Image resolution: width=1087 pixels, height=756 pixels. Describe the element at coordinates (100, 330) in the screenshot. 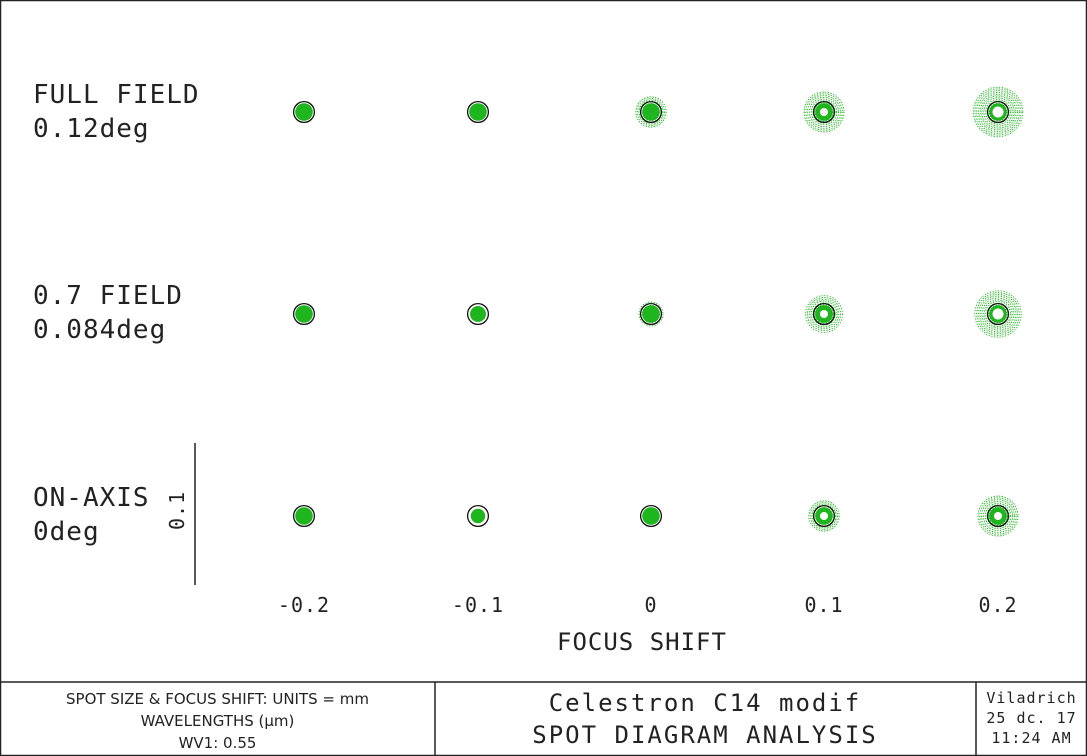

I see `row-1-line2: 0.084deg` at that location.